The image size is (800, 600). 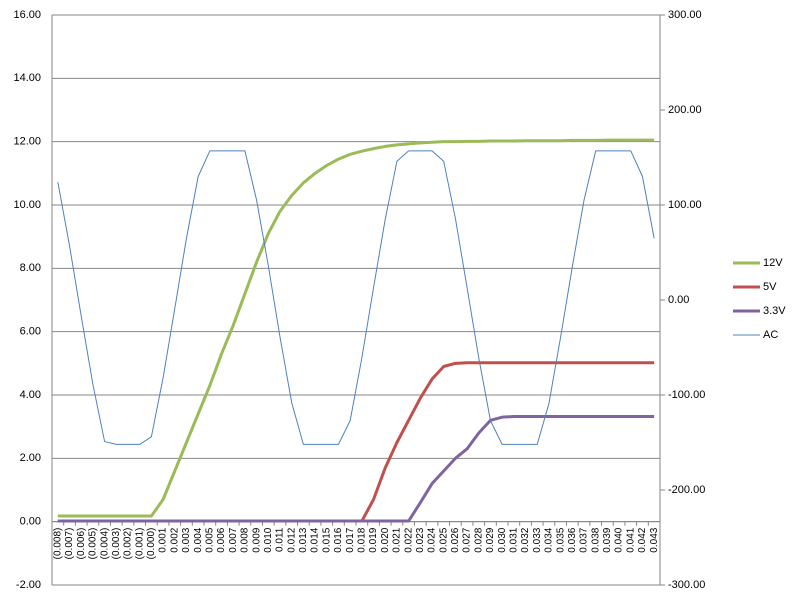 What do you see at coordinates (30, 332) in the screenshot?
I see `y-tick-label: 6.00` at bounding box center [30, 332].